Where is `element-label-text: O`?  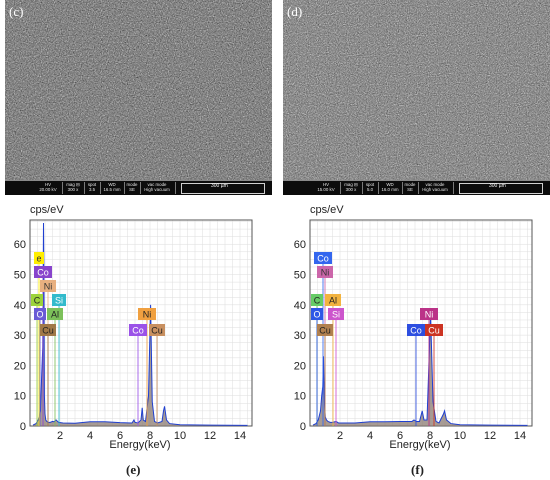 element-label-text: O is located at coordinates (39, 315).